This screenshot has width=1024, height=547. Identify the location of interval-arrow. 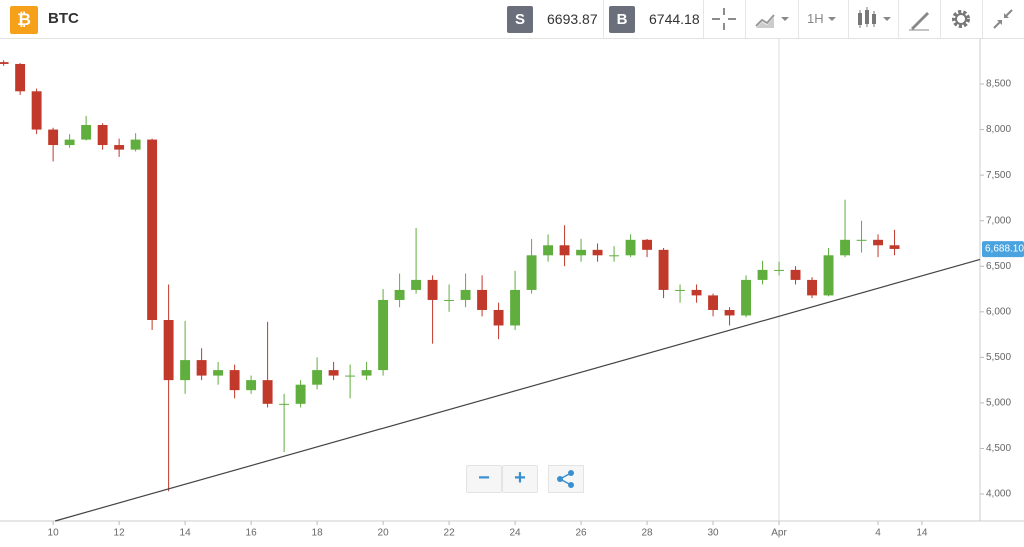
(836, 19).